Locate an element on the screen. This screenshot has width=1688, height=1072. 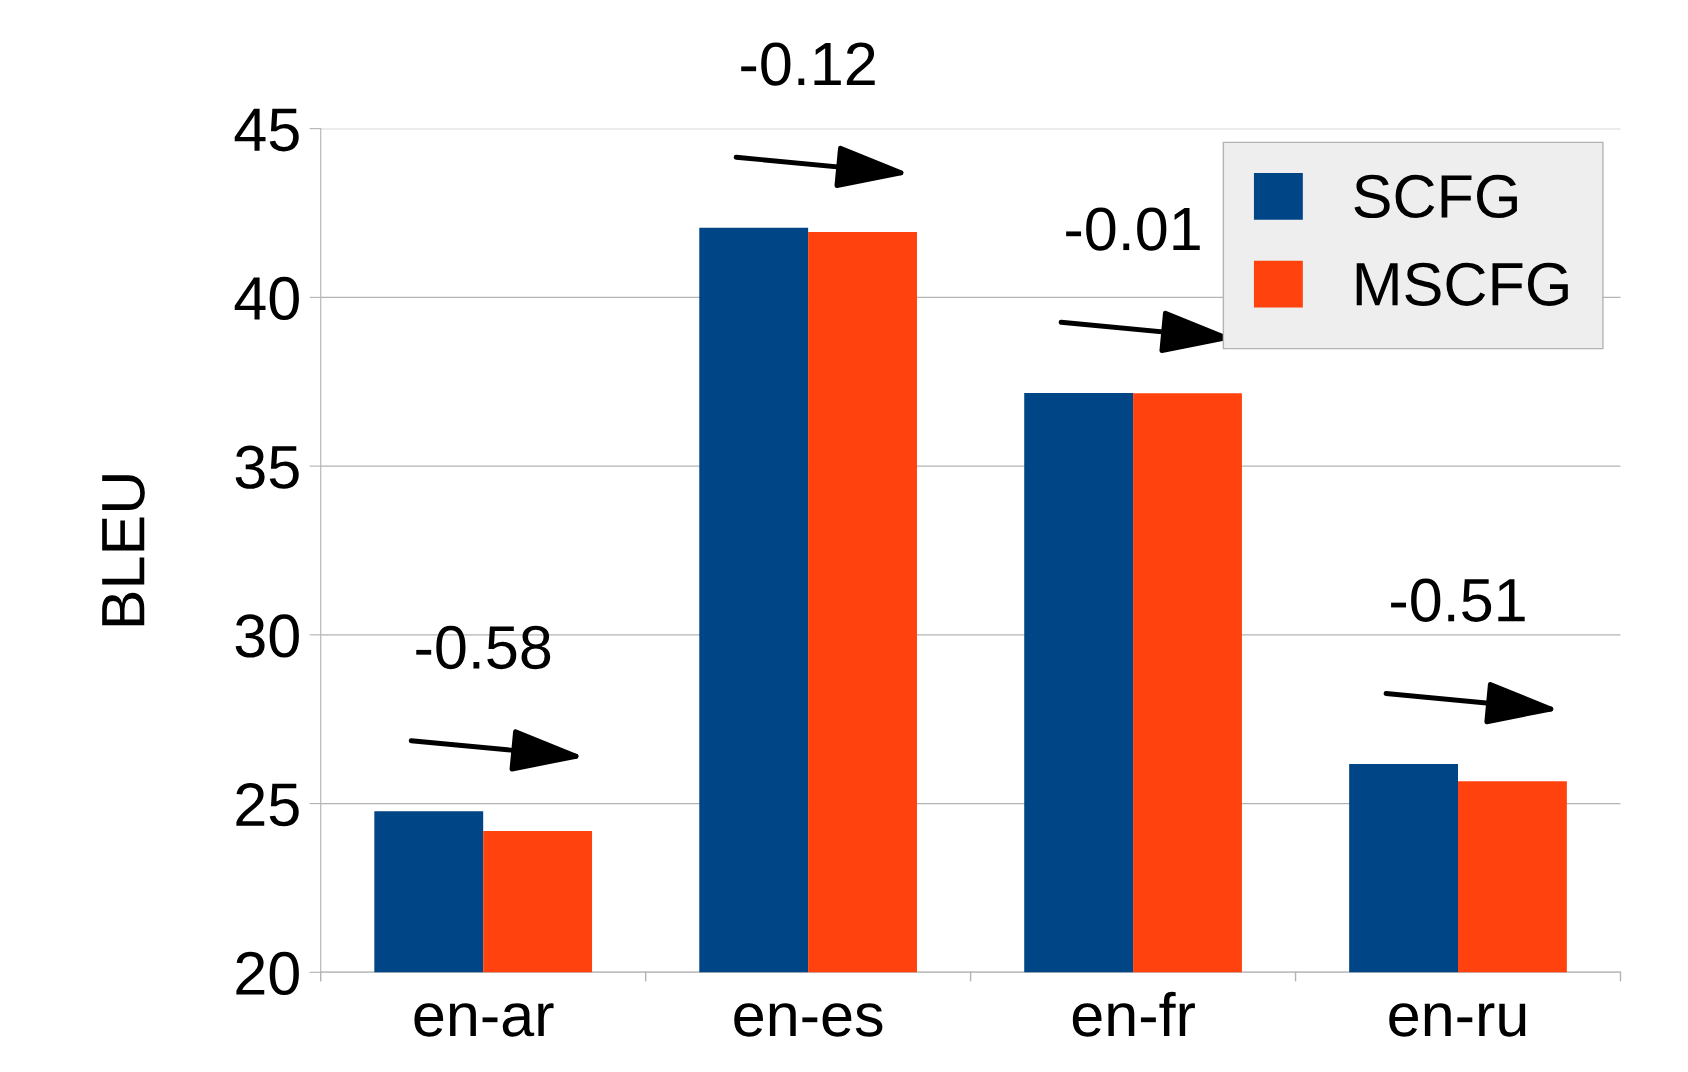
y-axis-title: BLEU is located at coordinates (123, 550).